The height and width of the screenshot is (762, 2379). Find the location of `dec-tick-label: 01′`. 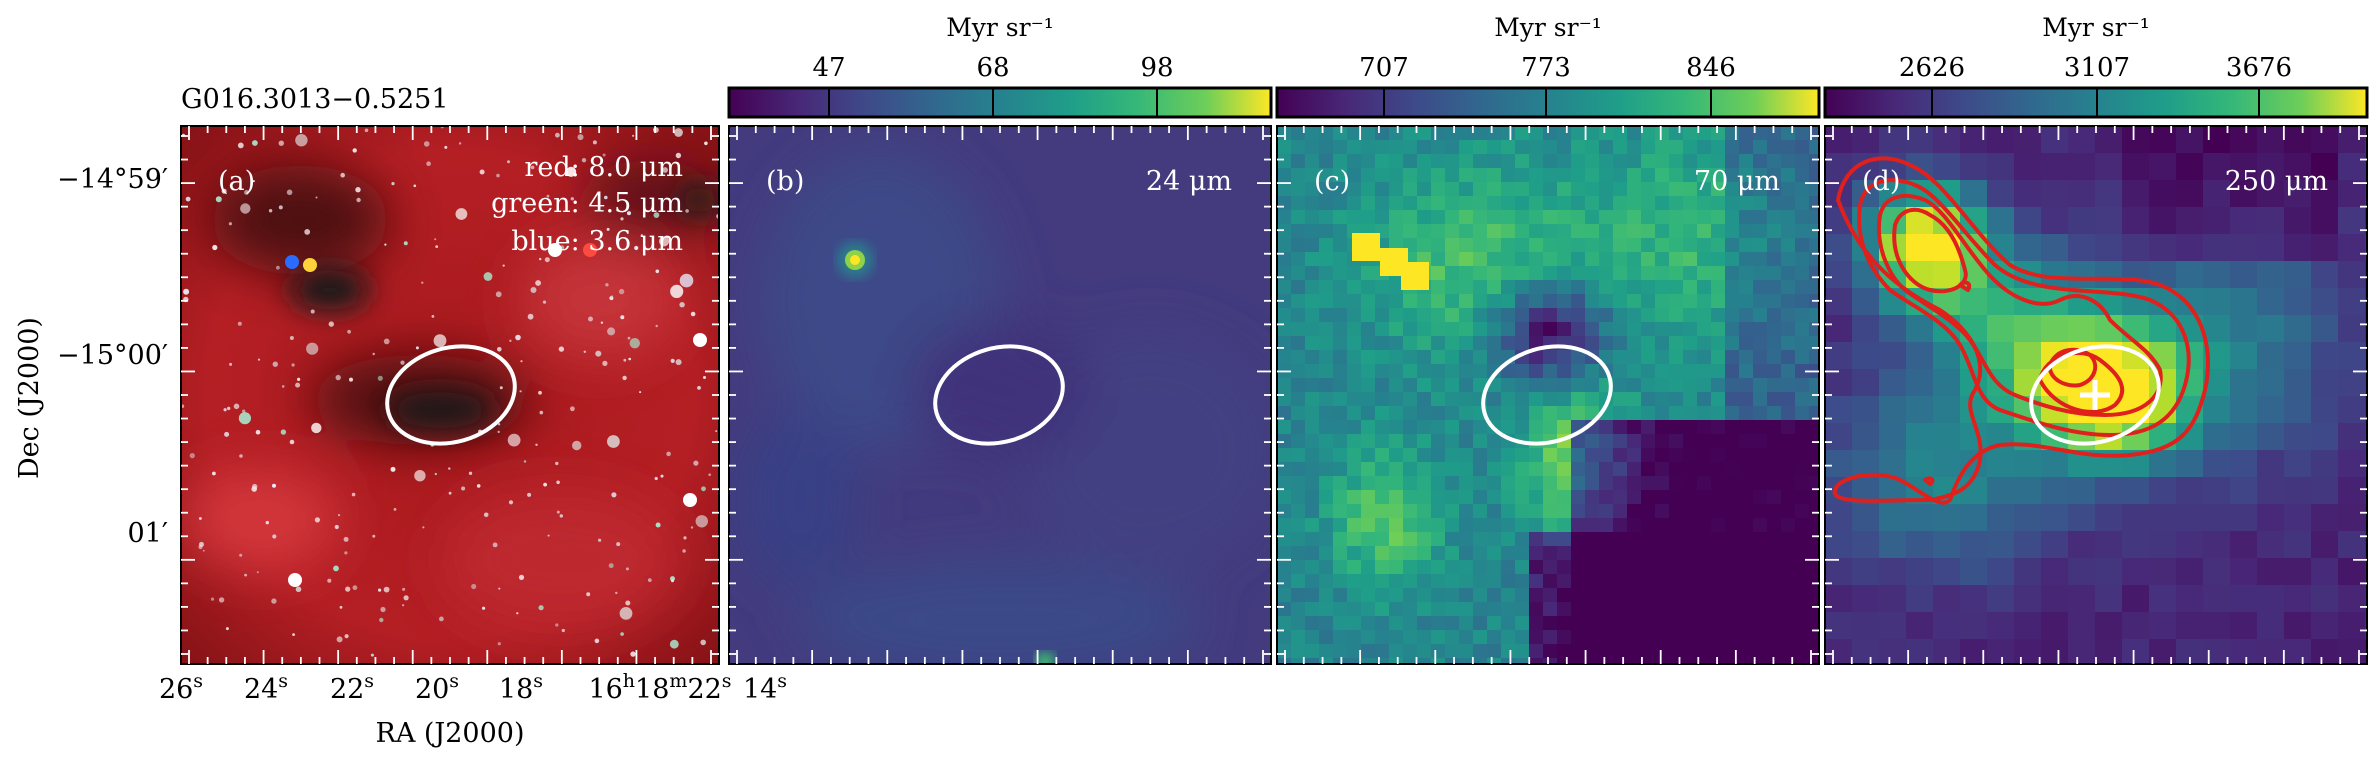

dec-tick-label: 01′ is located at coordinates (148, 533).